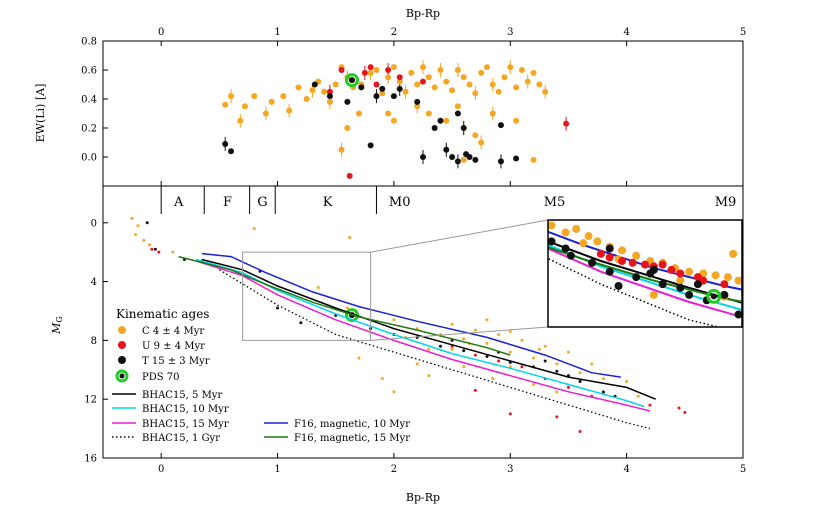 This screenshot has height=509, width=831. What do you see at coordinates (344, 305) in the screenshot?
I see `isochrone-line` at bounding box center [344, 305].